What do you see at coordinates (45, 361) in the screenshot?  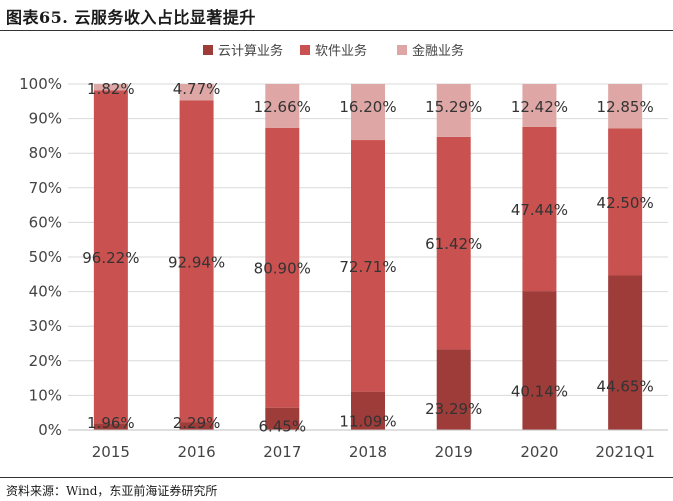 I see `y-tick-label: 20%` at bounding box center [45, 361].